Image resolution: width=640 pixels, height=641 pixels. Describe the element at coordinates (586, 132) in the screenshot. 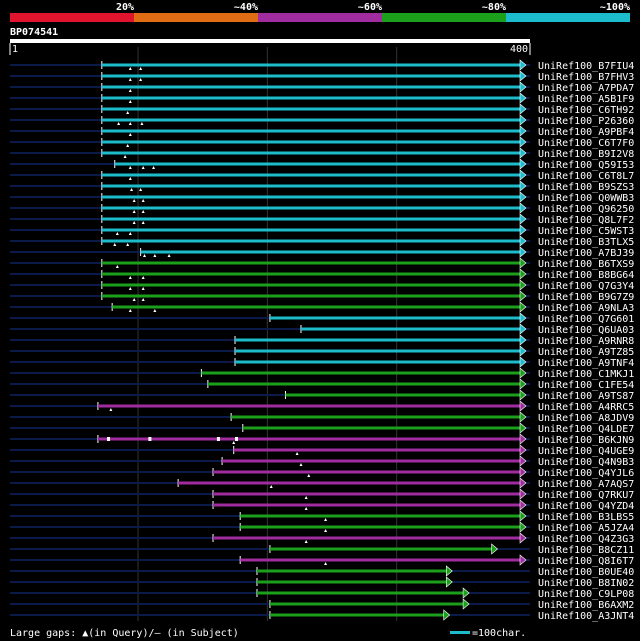

I see `hit-label: UniRef100_A9PBF4` at that location.